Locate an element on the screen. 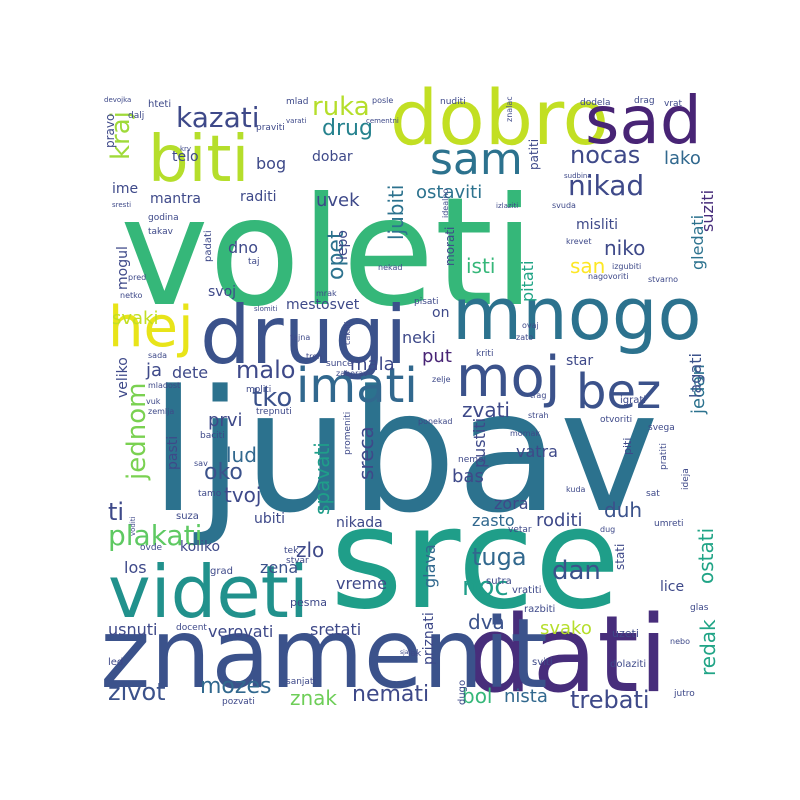  word-slomiti: slomiti is located at coordinates (266, 309).